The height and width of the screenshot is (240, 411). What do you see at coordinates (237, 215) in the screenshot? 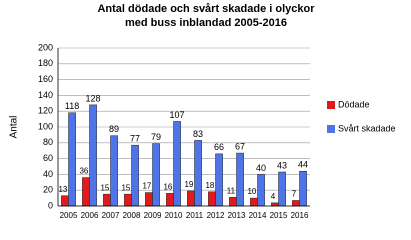
I see `x-tick-label: 2013` at bounding box center [237, 215].